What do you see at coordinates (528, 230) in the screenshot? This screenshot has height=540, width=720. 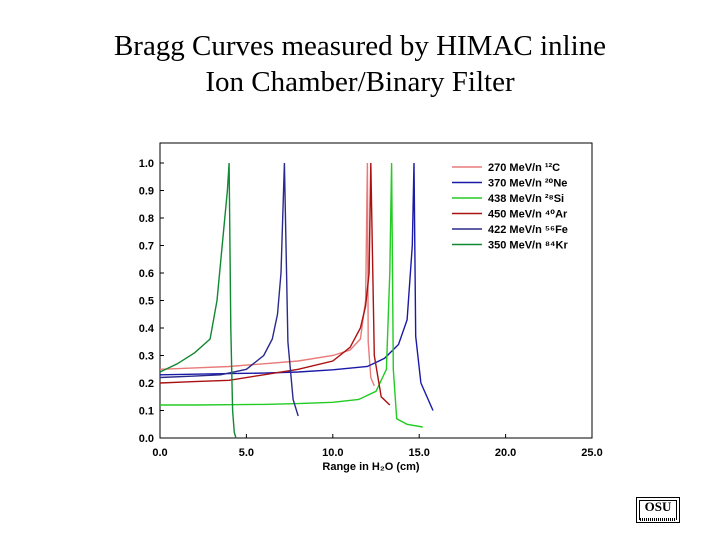 I see `legend-entry-4: 422 MeV/n ⁵⁶Fe` at bounding box center [528, 230].